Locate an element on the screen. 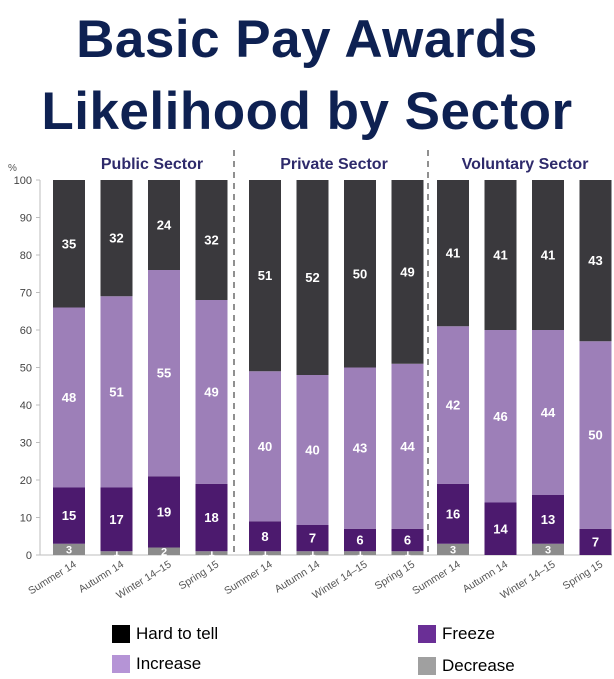  data-label-freeze: 6 is located at coordinates (407, 540).